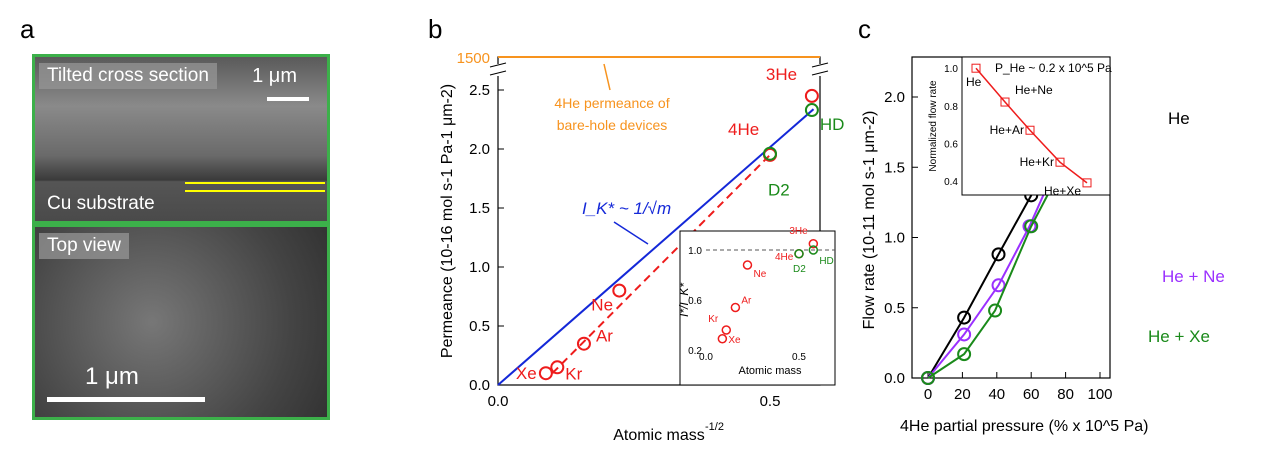 The height and width of the screenshot is (457, 1268). What do you see at coordinates (951, 107) in the screenshot?
I see `inset-y-tick: 0.8` at bounding box center [951, 107].